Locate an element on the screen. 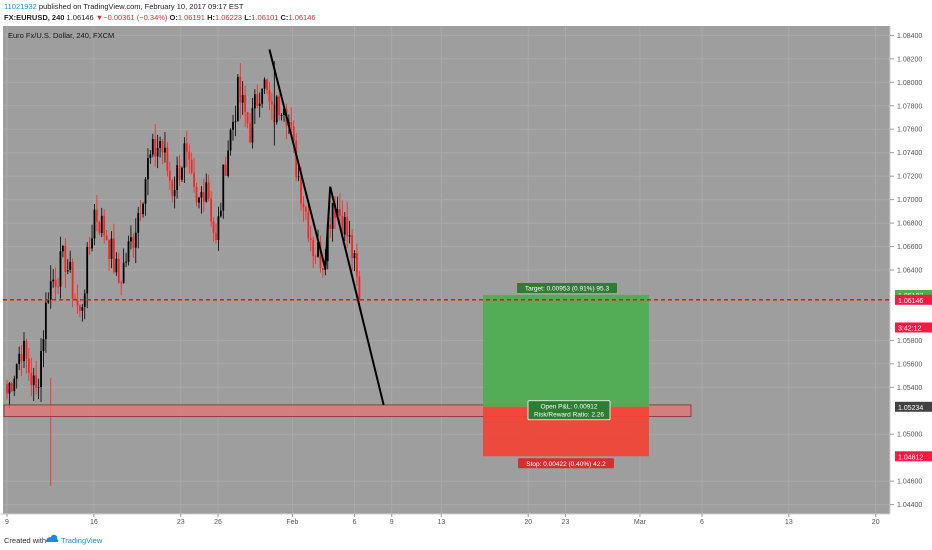 The width and height of the screenshot is (932, 550). stop-label: Stop: 0.00422 (0.40%) 42.2 is located at coordinates (566, 464).